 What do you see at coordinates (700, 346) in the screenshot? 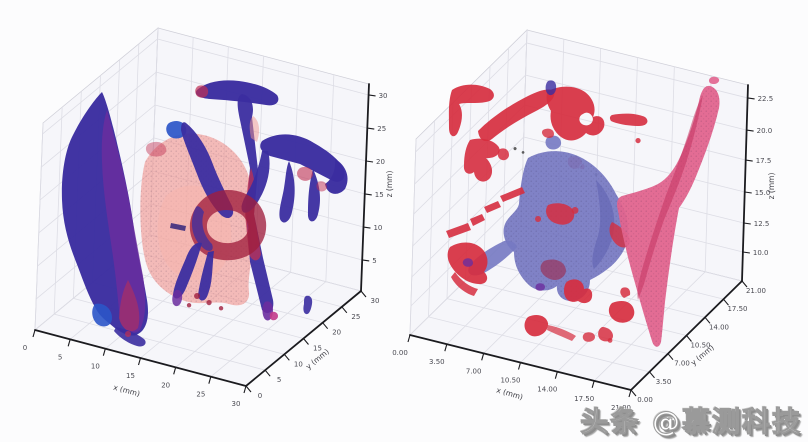
I see `y-tick-label: 10.50` at bounding box center [700, 346].